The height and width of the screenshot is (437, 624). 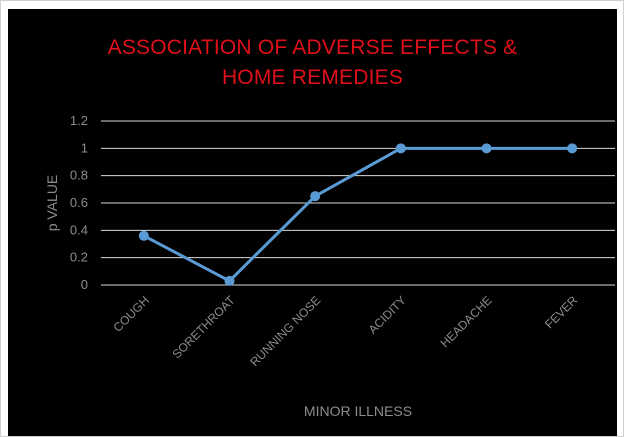 What do you see at coordinates (203, 327) in the screenshot?
I see `x-category-label: SORETHROAT` at bounding box center [203, 327].